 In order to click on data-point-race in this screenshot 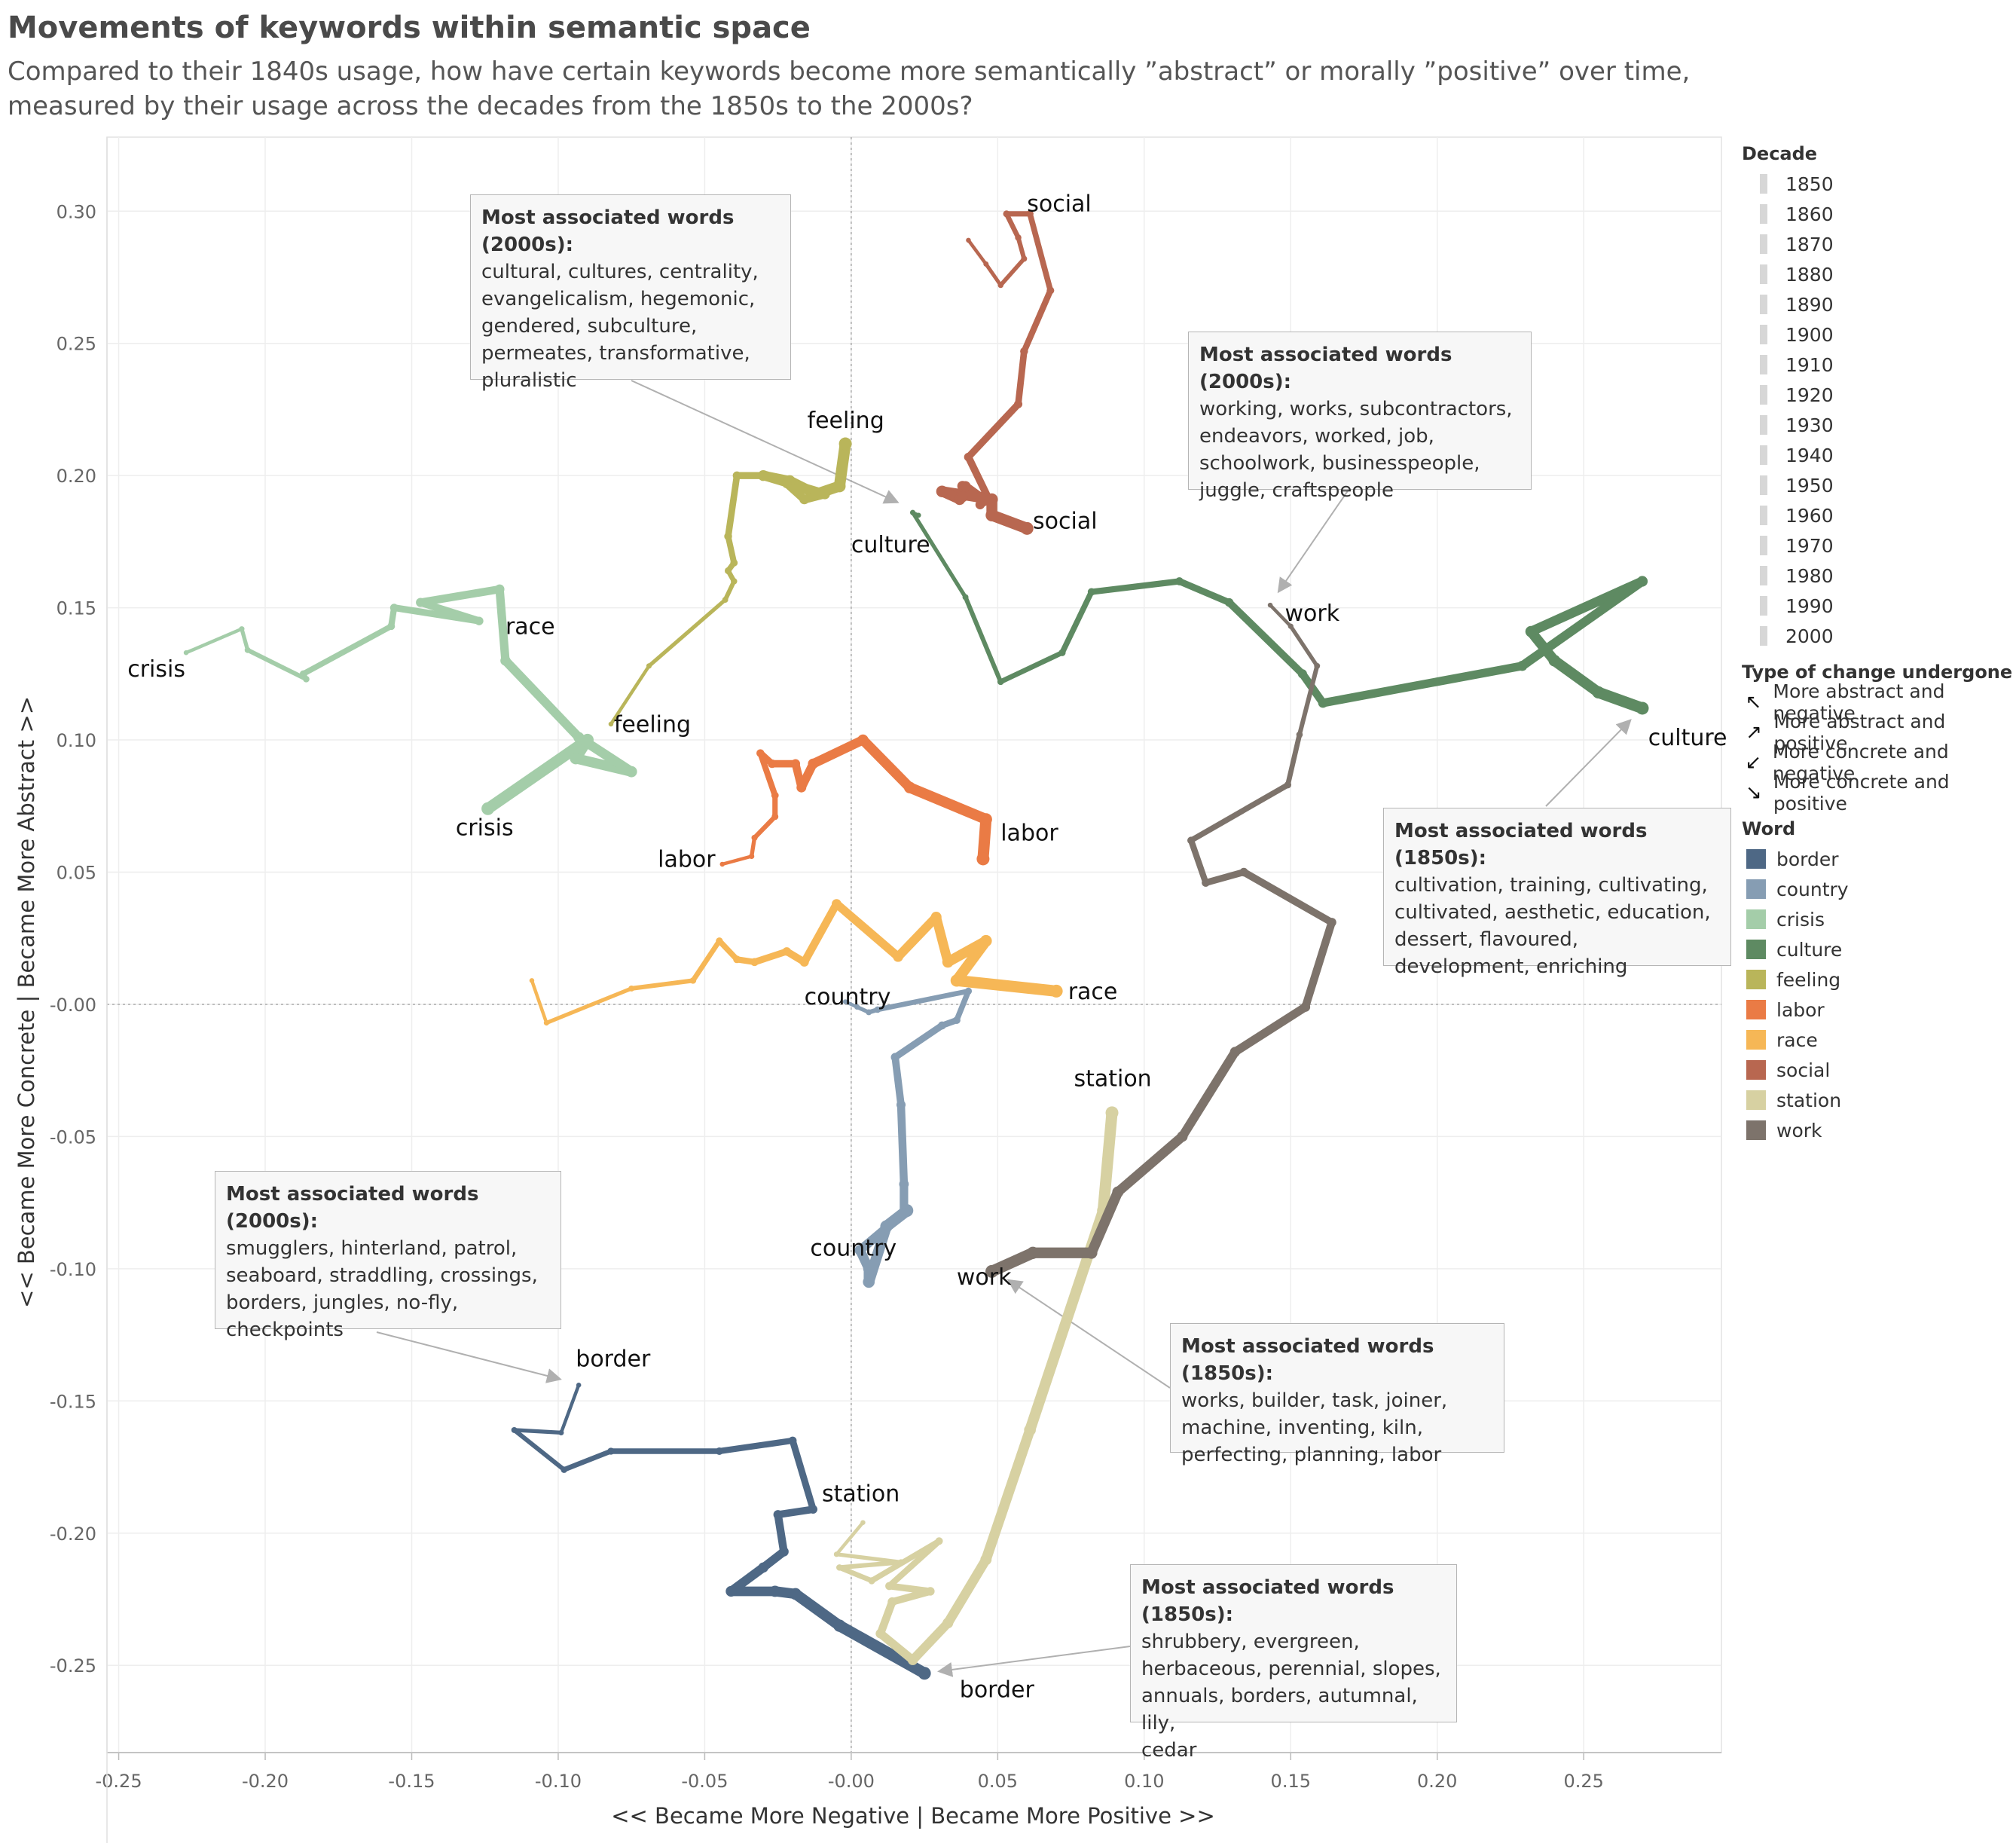, I will do `click(837, 904)`.